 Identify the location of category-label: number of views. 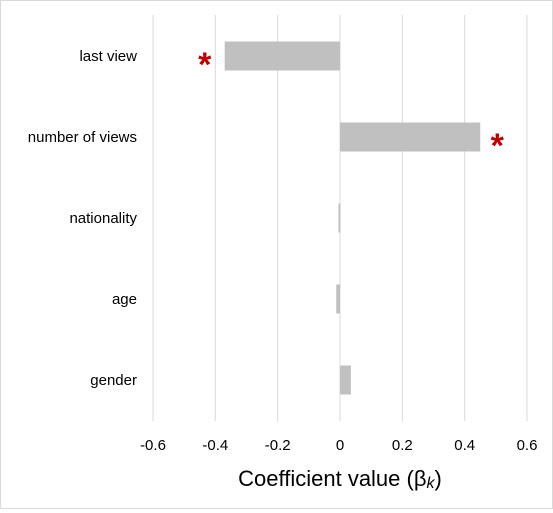
(82, 137).